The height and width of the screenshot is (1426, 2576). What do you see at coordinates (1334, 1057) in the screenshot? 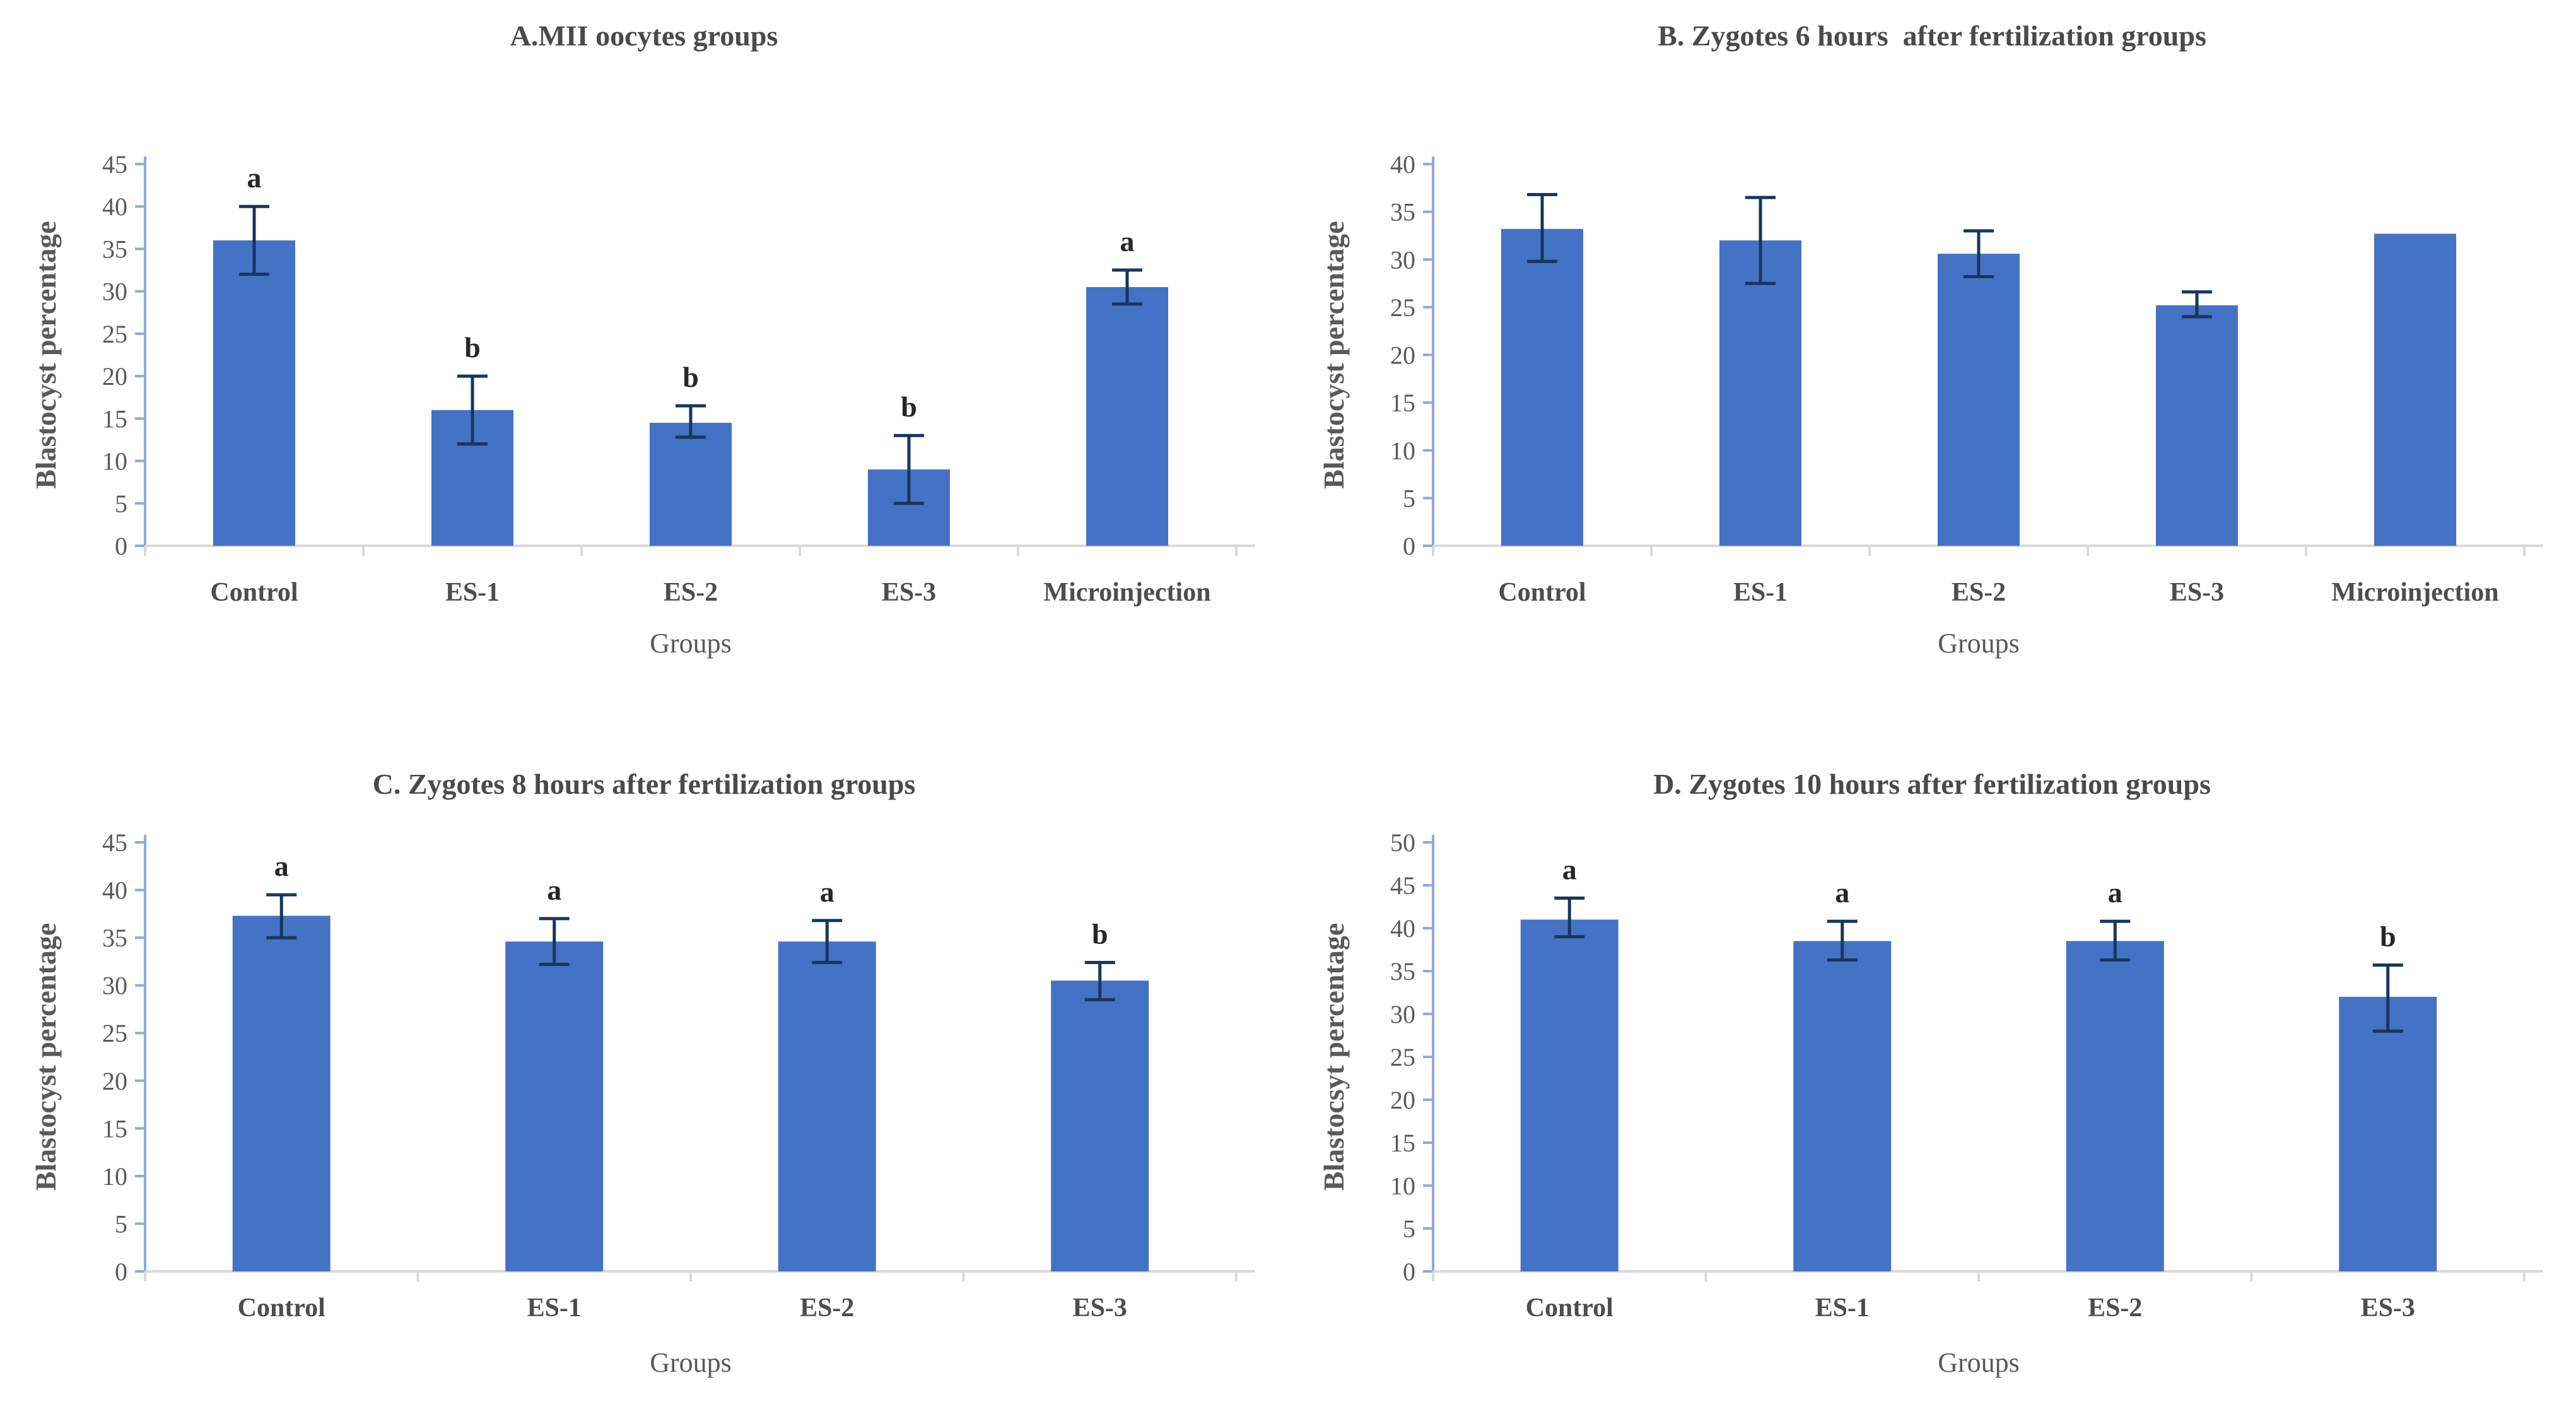
I see `y-axis-title: Blastocsyt percentage` at bounding box center [1334, 1057].